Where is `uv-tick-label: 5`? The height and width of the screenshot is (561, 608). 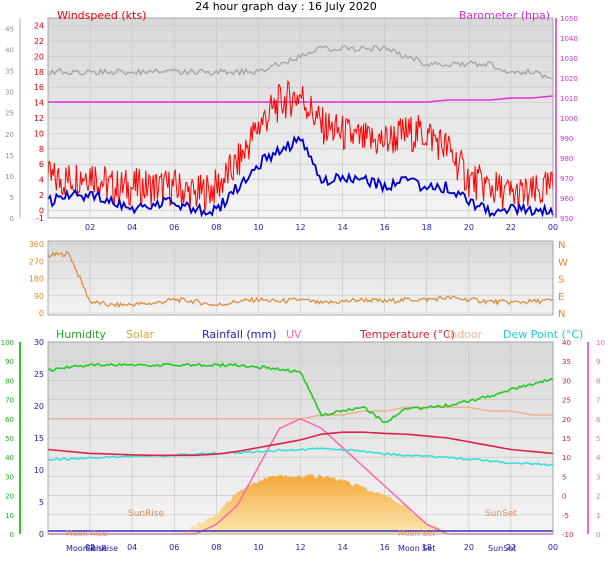 uv-tick-label: 5 is located at coordinates (598, 439).